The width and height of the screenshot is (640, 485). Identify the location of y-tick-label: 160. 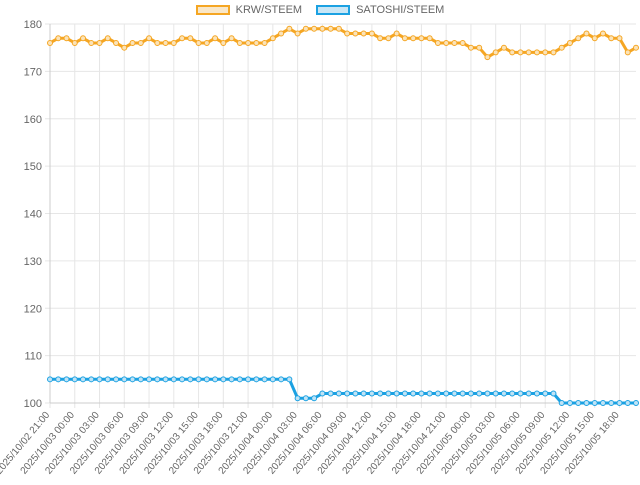
(33, 120).